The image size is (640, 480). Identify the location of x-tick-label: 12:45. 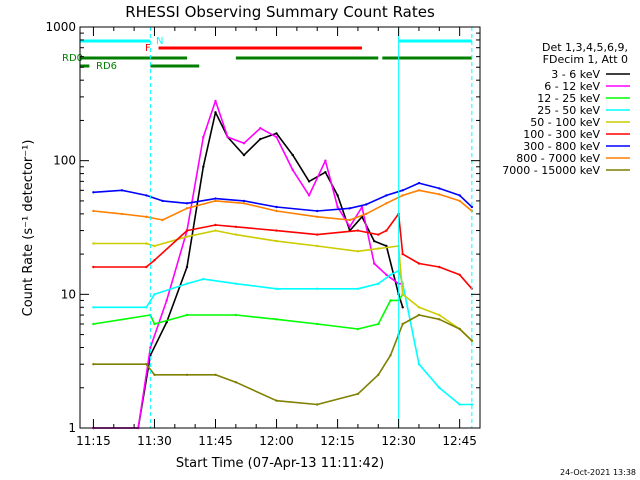
(459, 441).